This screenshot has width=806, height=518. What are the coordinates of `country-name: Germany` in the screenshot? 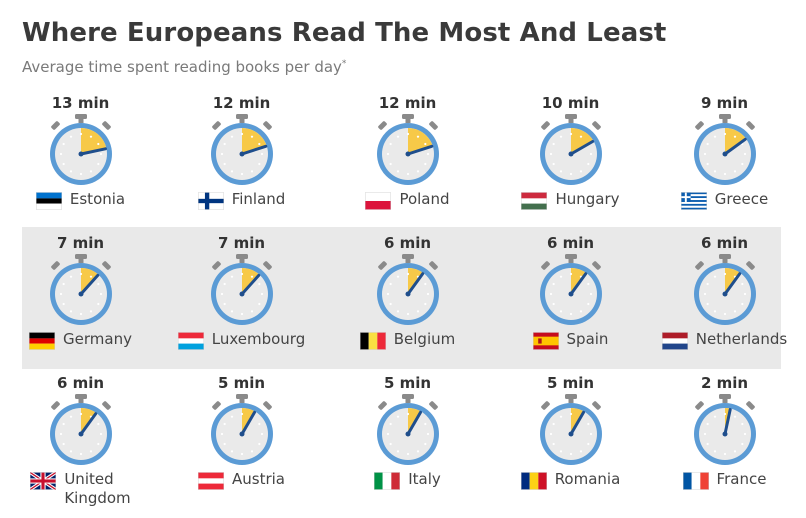 It's located at (97, 339).